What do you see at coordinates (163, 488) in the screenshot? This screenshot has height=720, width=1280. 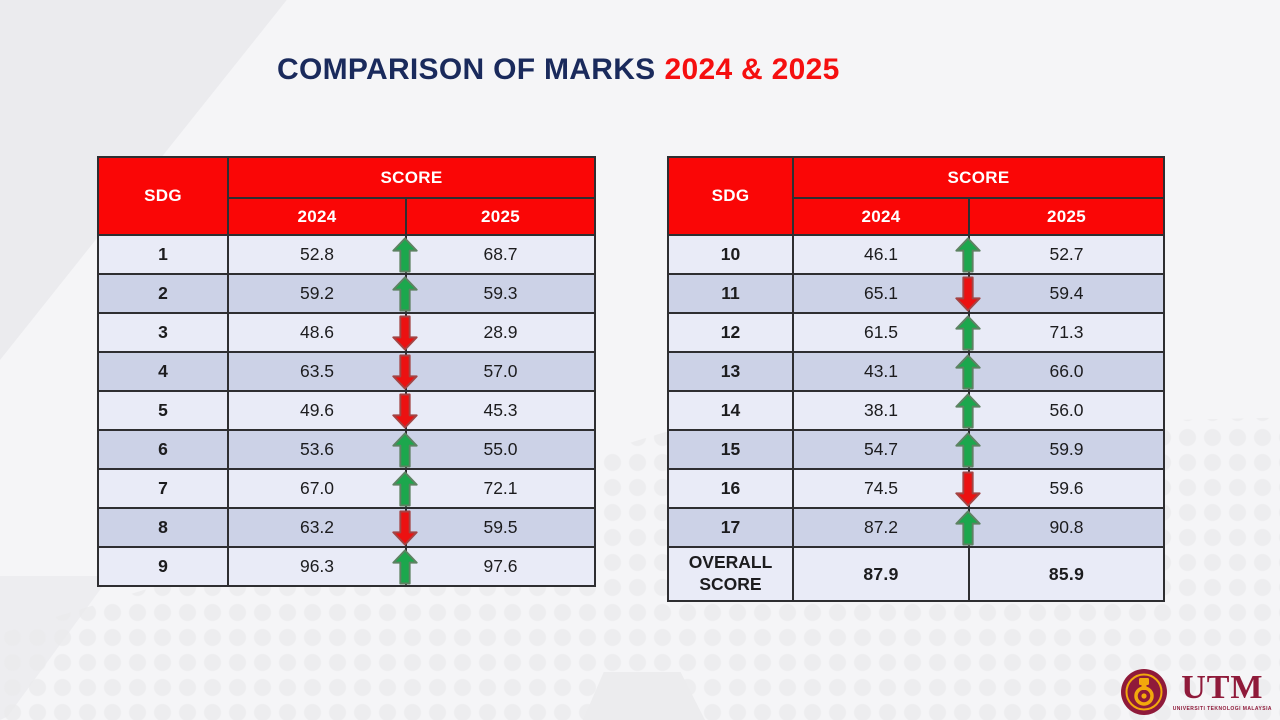 I see `sdg-cell: 7` at bounding box center [163, 488].